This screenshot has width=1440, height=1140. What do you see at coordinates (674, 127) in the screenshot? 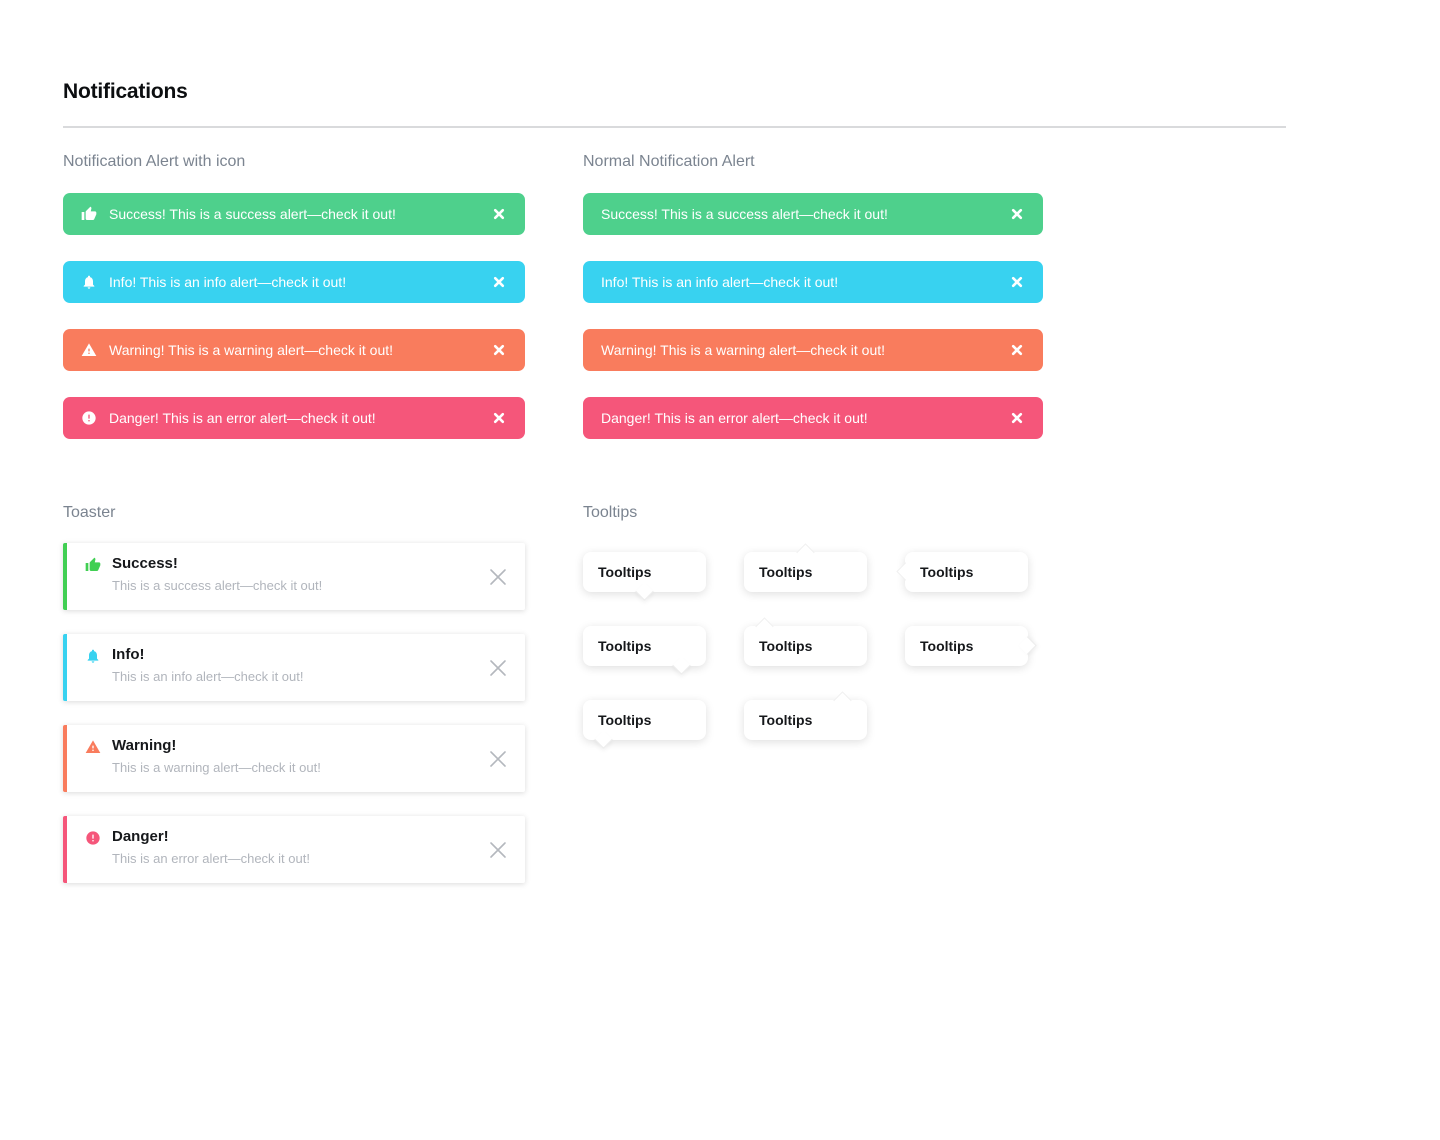
I see `divider` at bounding box center [674, 127].